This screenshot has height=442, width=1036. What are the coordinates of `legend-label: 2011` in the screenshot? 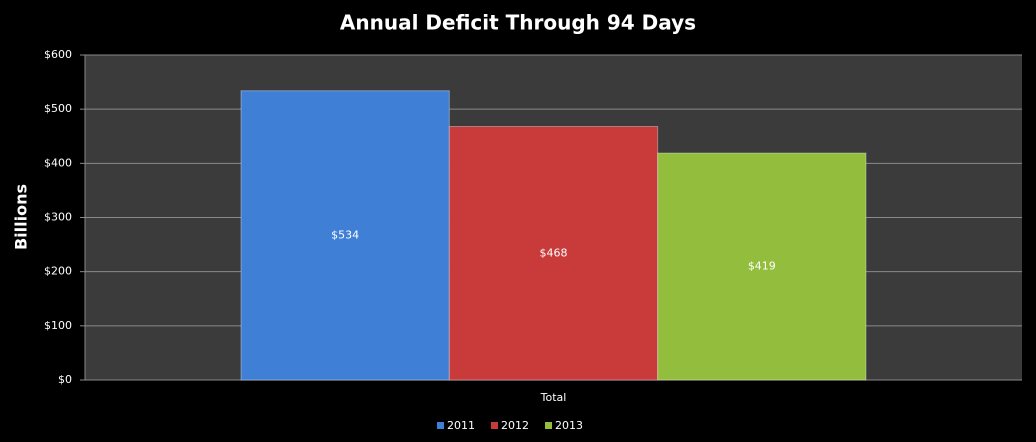 It's located at (461, 425).